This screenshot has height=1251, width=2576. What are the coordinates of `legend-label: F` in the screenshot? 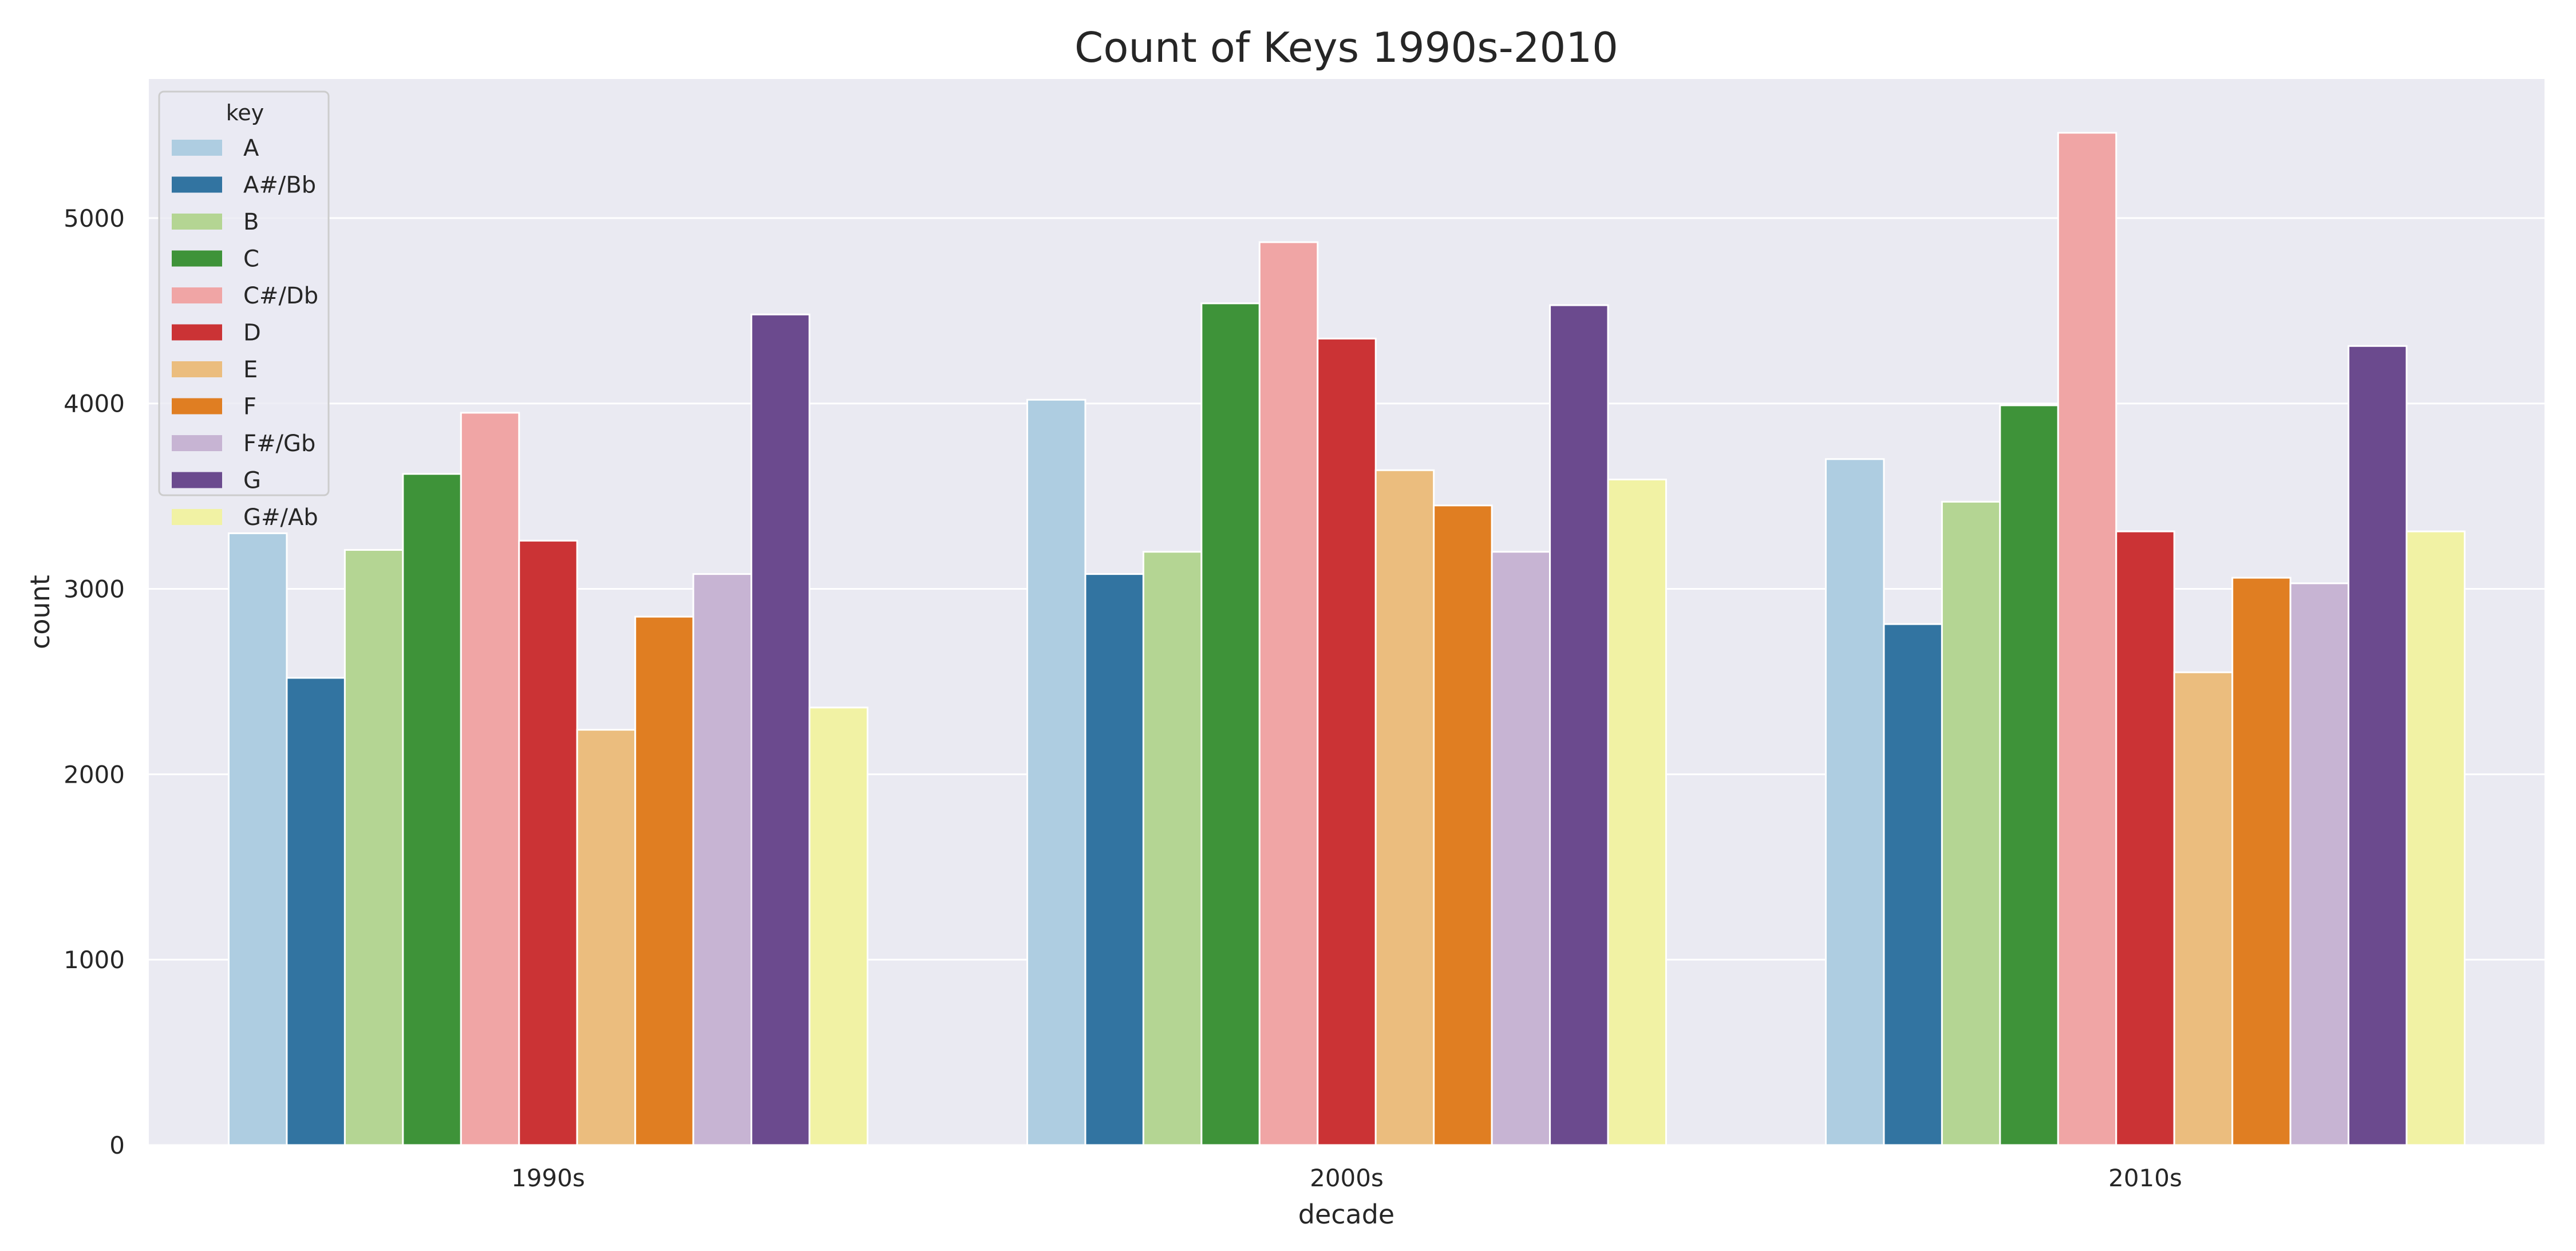 It's located at (249, 407).